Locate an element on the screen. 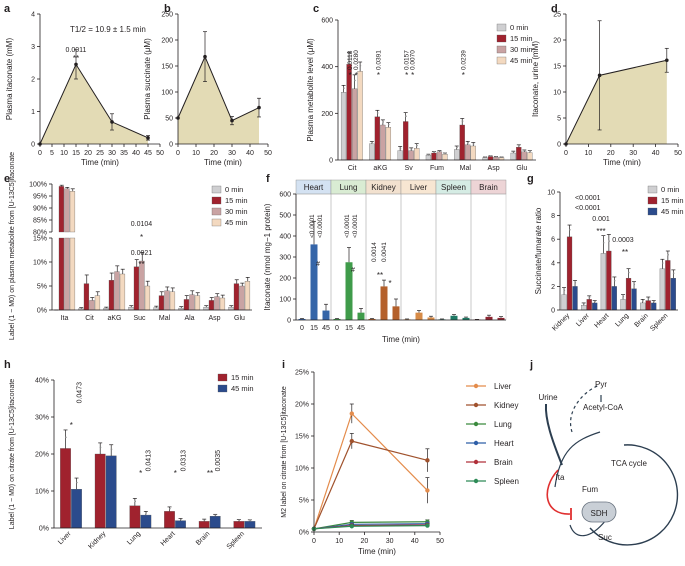 This screenshot has width=685, height=566. y-tick-label: 600 is located at coordinates (327, 21).